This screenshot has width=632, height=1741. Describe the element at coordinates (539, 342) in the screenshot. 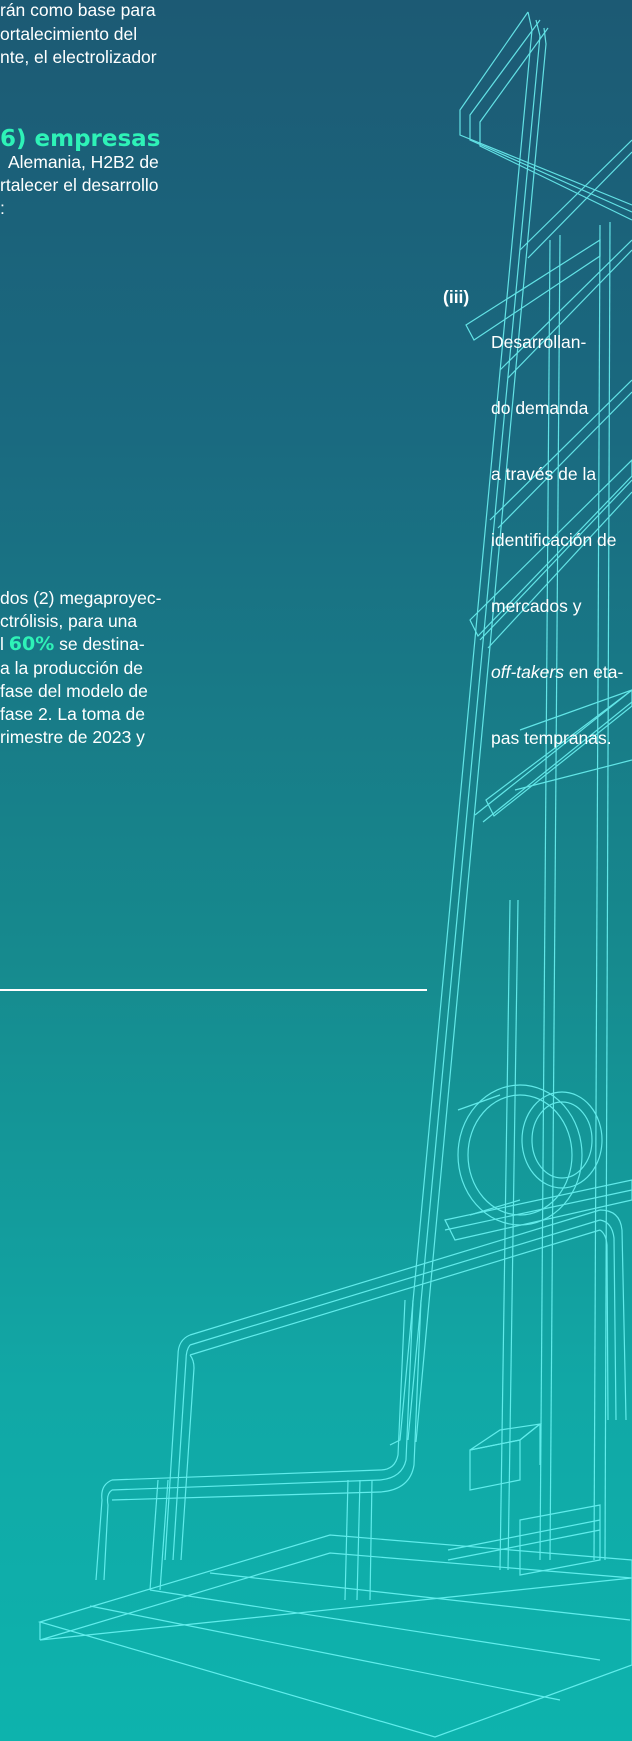

I see `item-iii-line: Desarrollan-` at that location.